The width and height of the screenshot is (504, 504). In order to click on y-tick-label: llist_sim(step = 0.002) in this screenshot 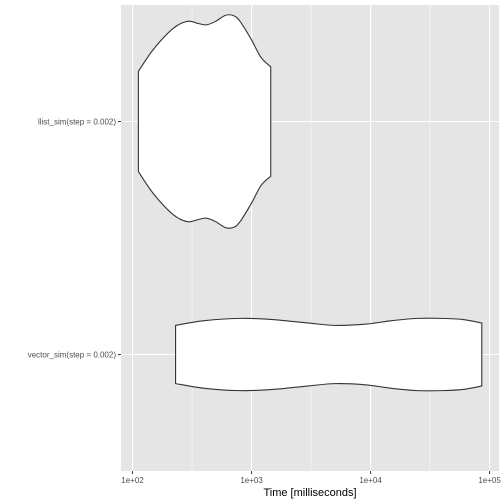, I will do `click(77, 122)`.